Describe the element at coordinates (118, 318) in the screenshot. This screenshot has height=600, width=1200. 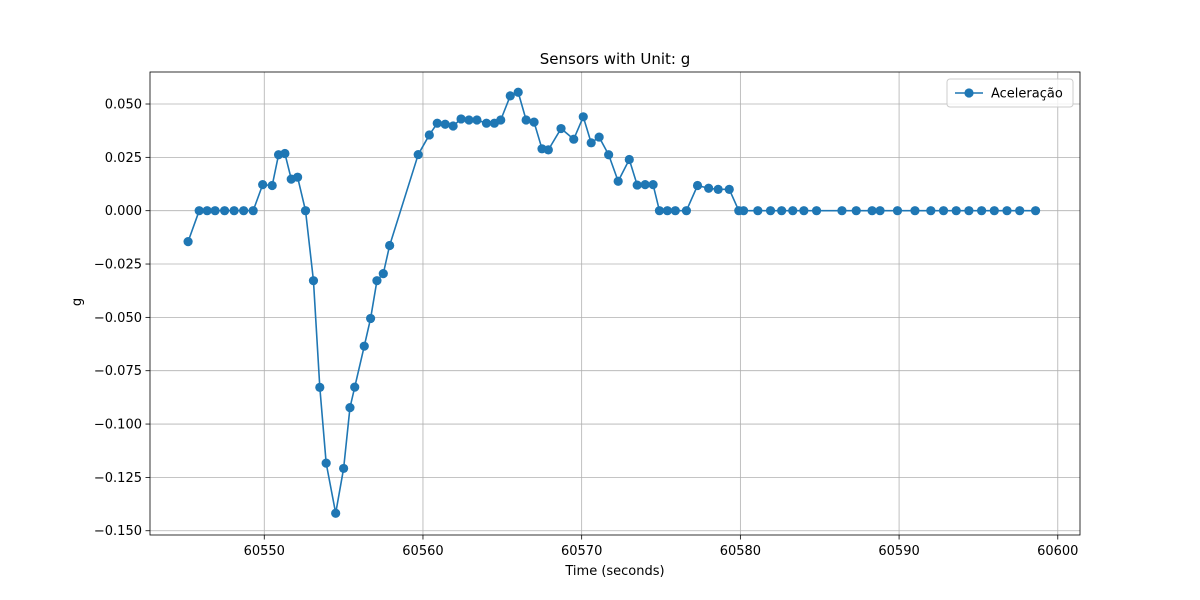
I see `y-tick-label: −0.050` at that location.